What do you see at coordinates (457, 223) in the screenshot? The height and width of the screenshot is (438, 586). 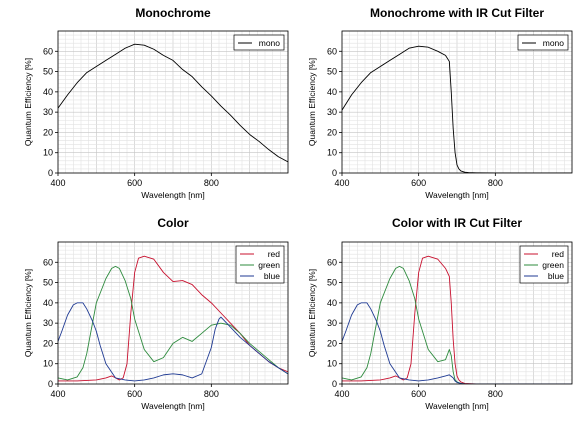 I see `chart-title: Color with IR Cut Filter` at bounding box center [457, 223].